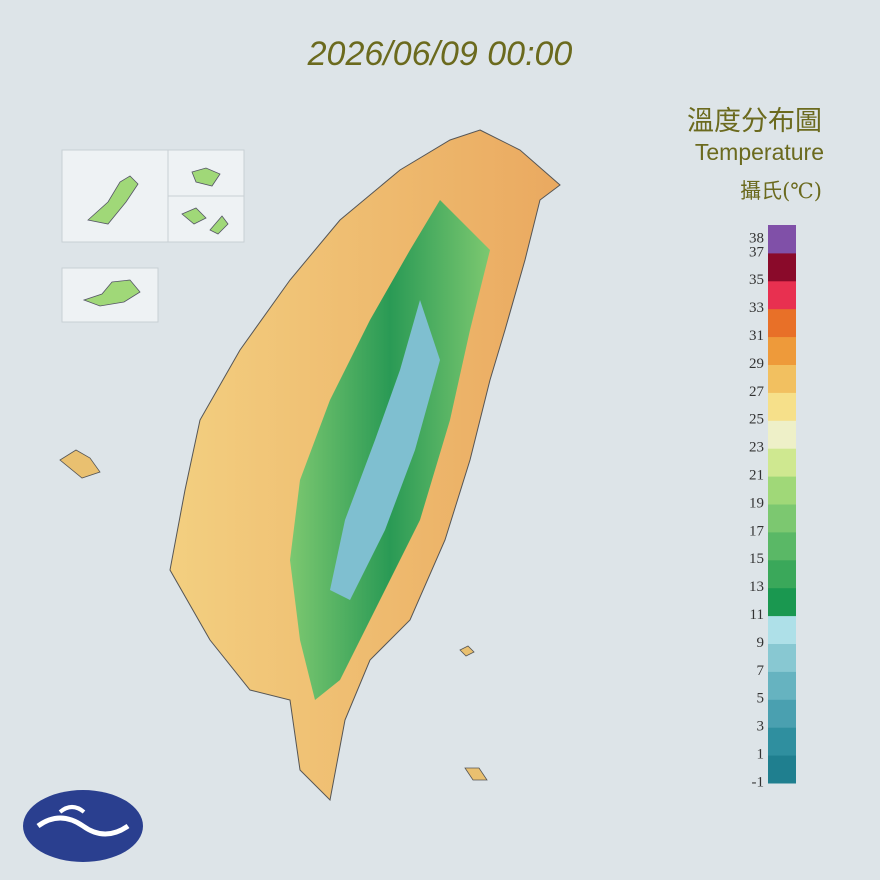  What do you see at coordinates (759, 152) in the screenshot?
I see `legend-subtitle: Temperature` at bounding box center [759, 152].